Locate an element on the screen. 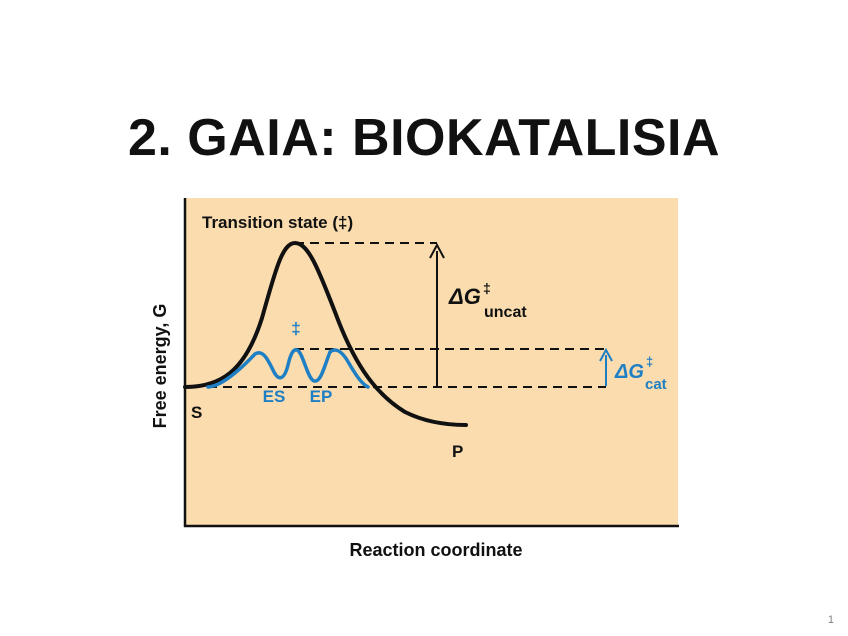 The image size is (848, 636). es-label: ES is located at coordinates (274, 396).